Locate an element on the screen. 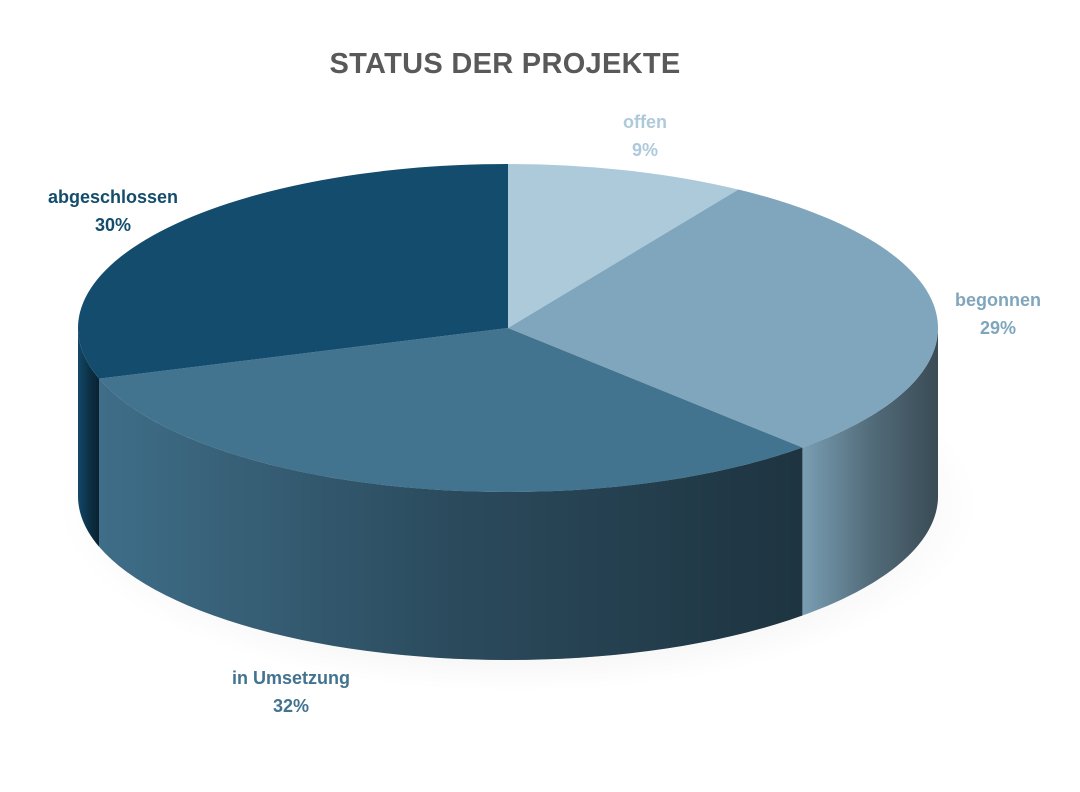 This screenshot has width=1080, height=792. slice-percent-3: 32% is located at coordinates (291, 706).